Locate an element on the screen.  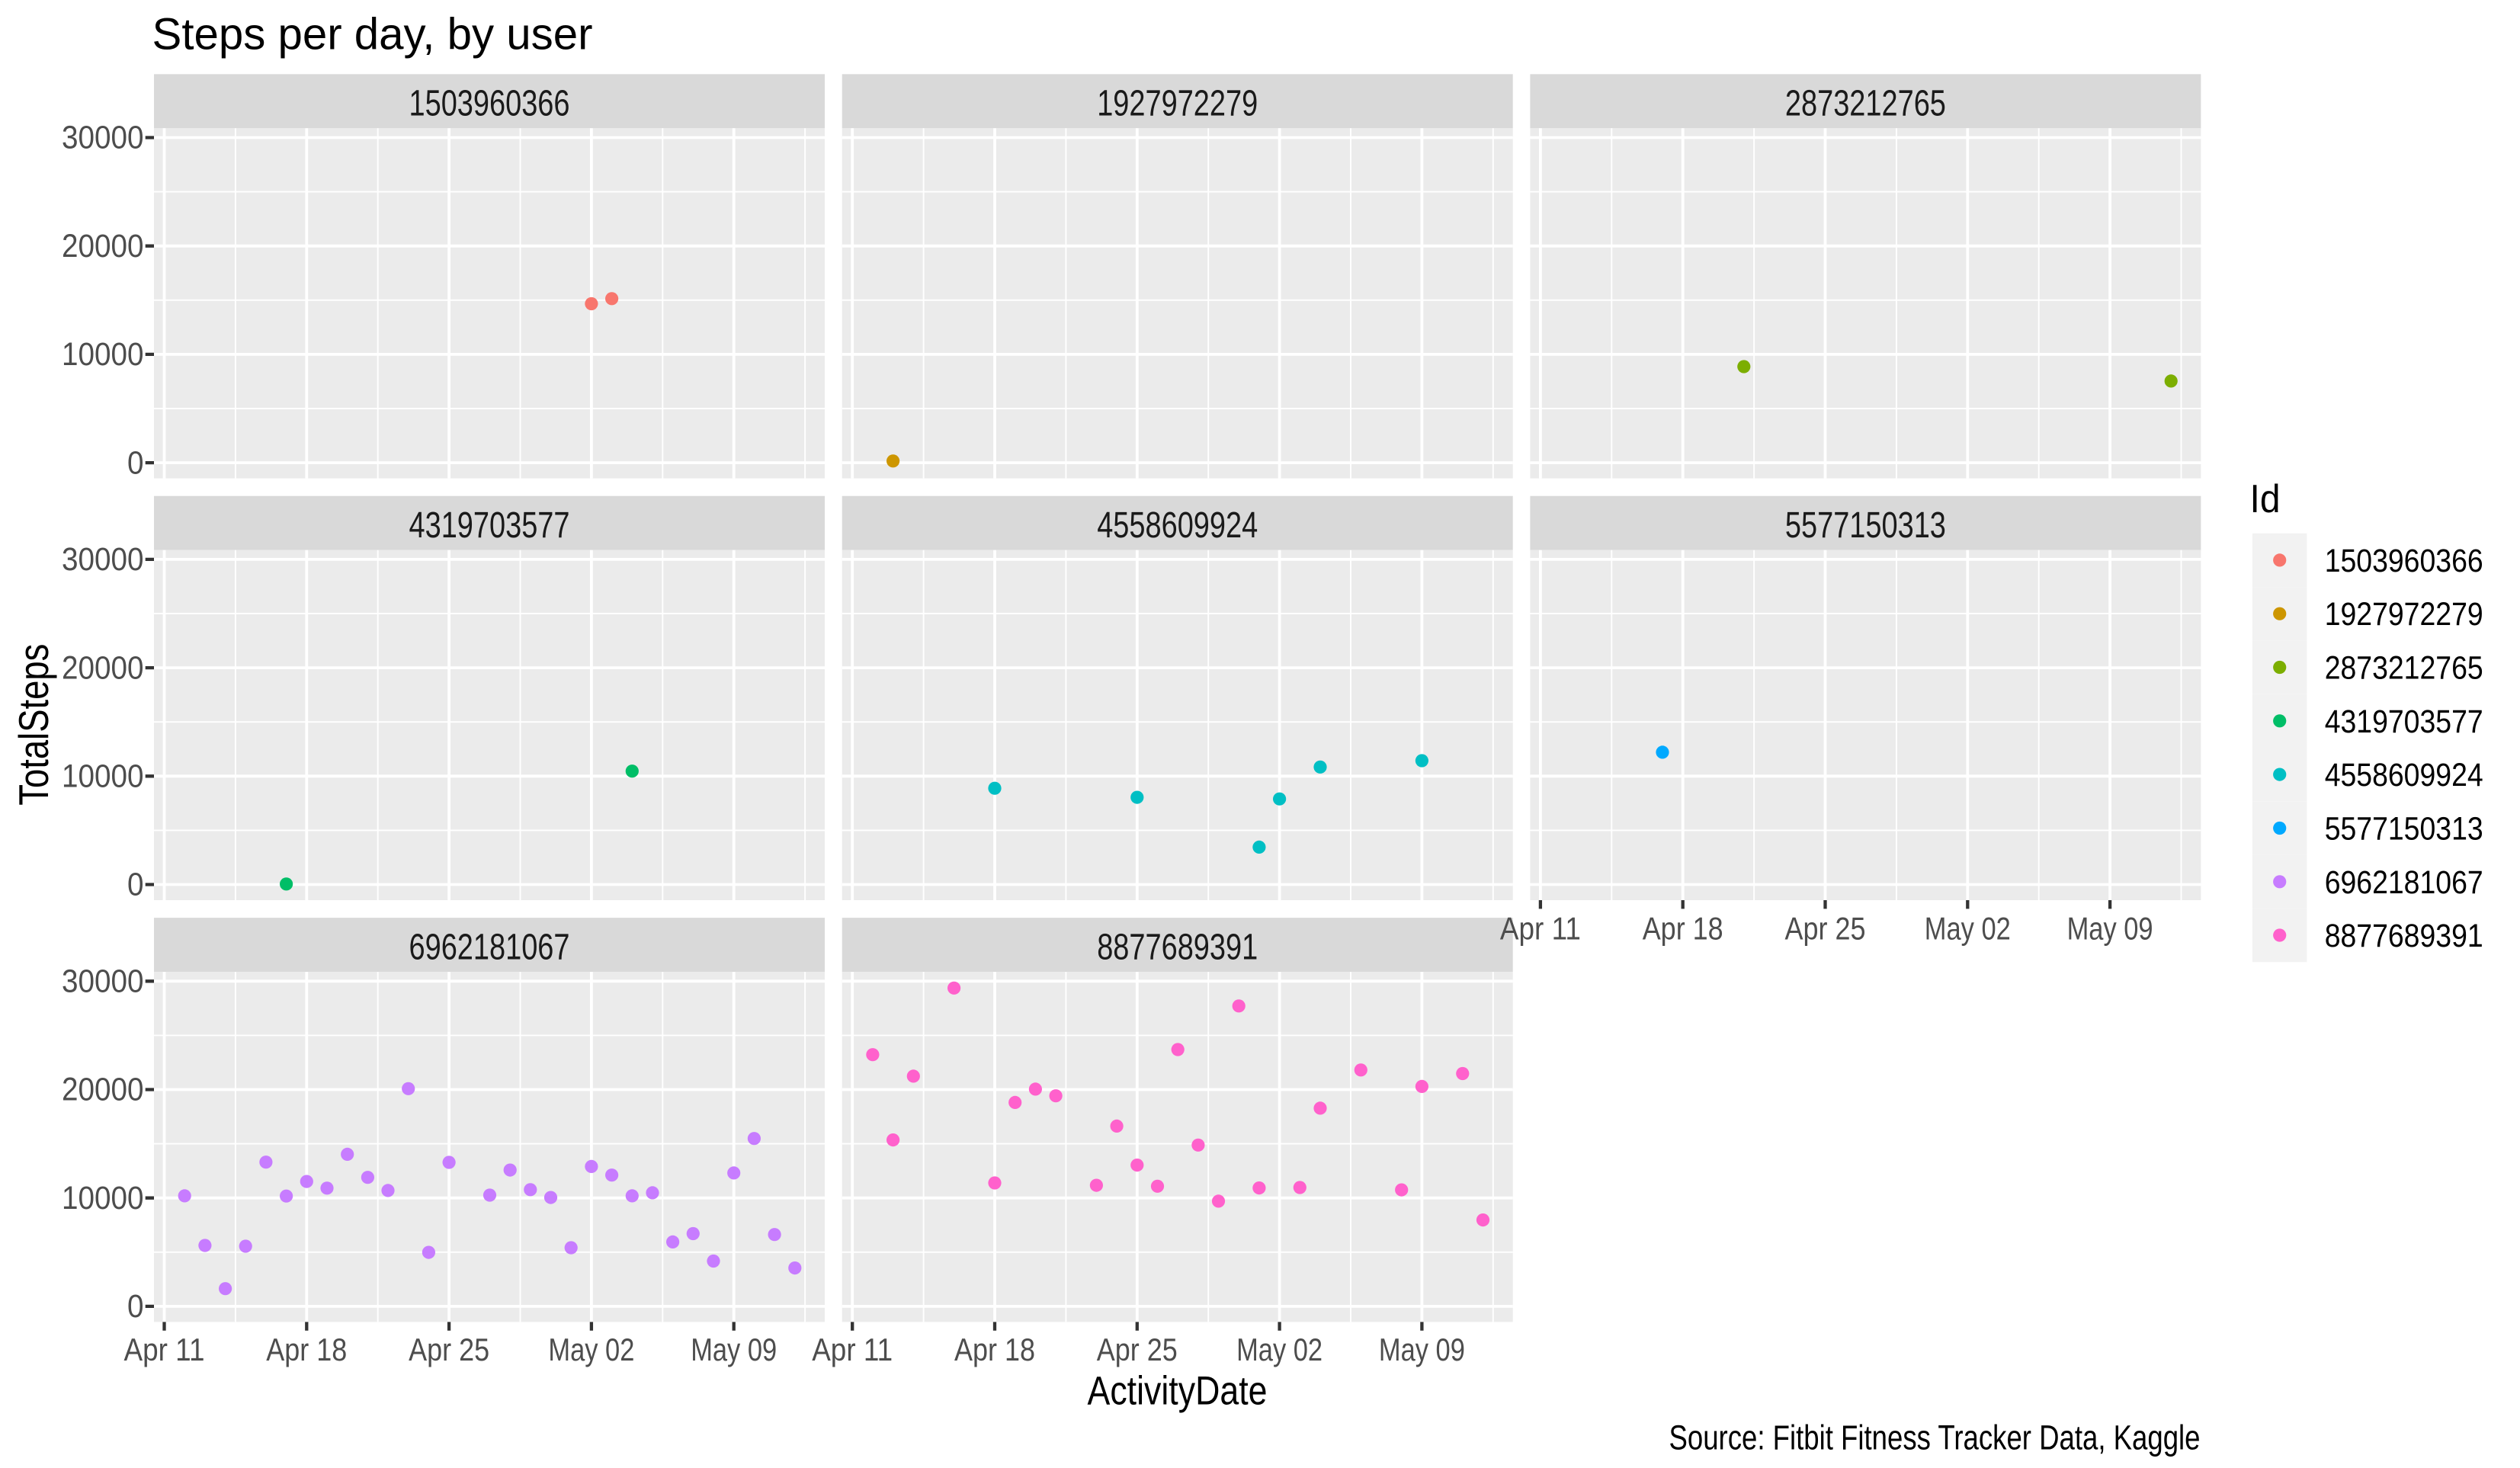
svg-text: TotalSteps is located at coordinates (33, 725).